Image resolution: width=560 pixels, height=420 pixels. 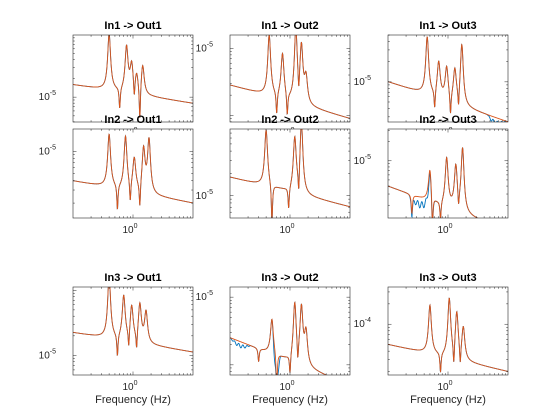 What do you see at coordinates (447, 26) in the screenshot?
I see `subplot-title: In1 -> Out3` at bounding box center [447, 26].